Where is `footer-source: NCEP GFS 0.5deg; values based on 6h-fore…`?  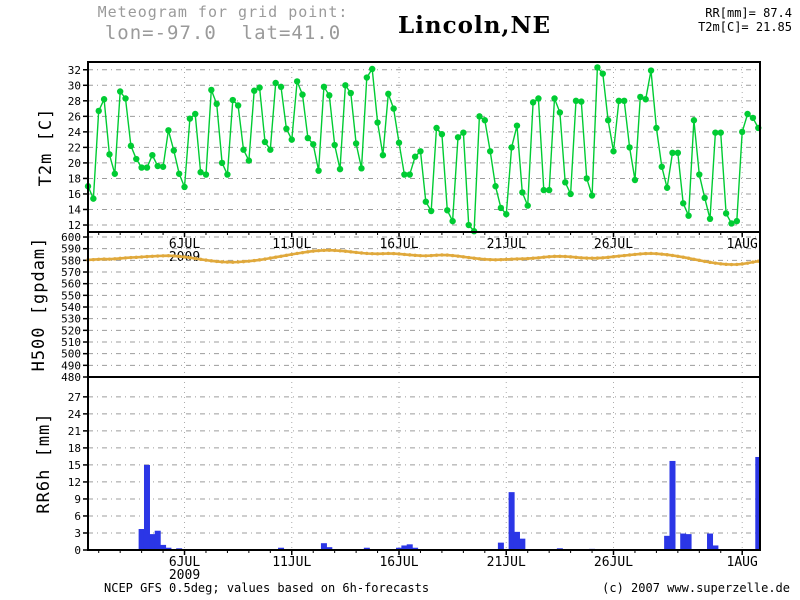 footer-source: NCEP GFS 0.5deg; values based on 6h-fore… is located at coordinates (267, 588).